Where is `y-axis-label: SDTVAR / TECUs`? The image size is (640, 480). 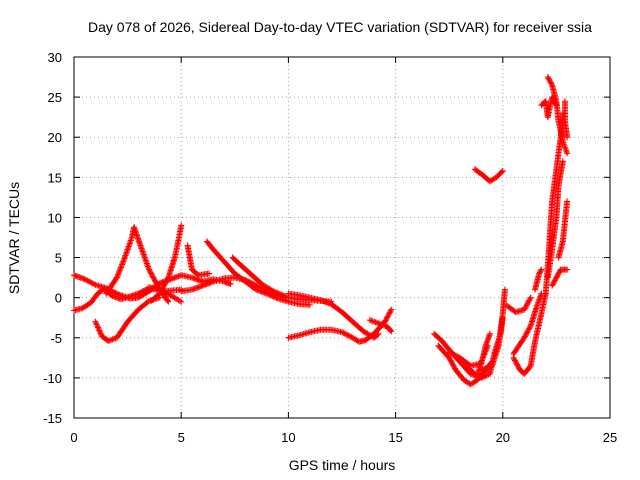
y-axis-label: SDTVAR / TECUs is located at coordinates (14, 238).